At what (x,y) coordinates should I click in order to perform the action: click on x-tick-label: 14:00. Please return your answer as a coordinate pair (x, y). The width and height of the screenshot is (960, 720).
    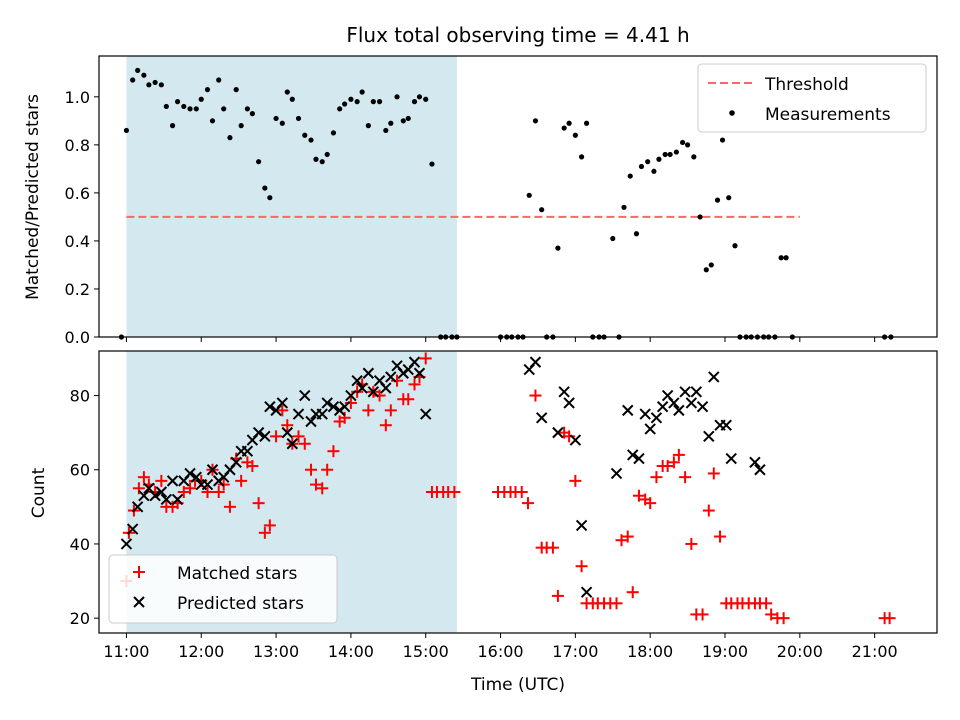
    Looking at the image, I should click on (351, 651).